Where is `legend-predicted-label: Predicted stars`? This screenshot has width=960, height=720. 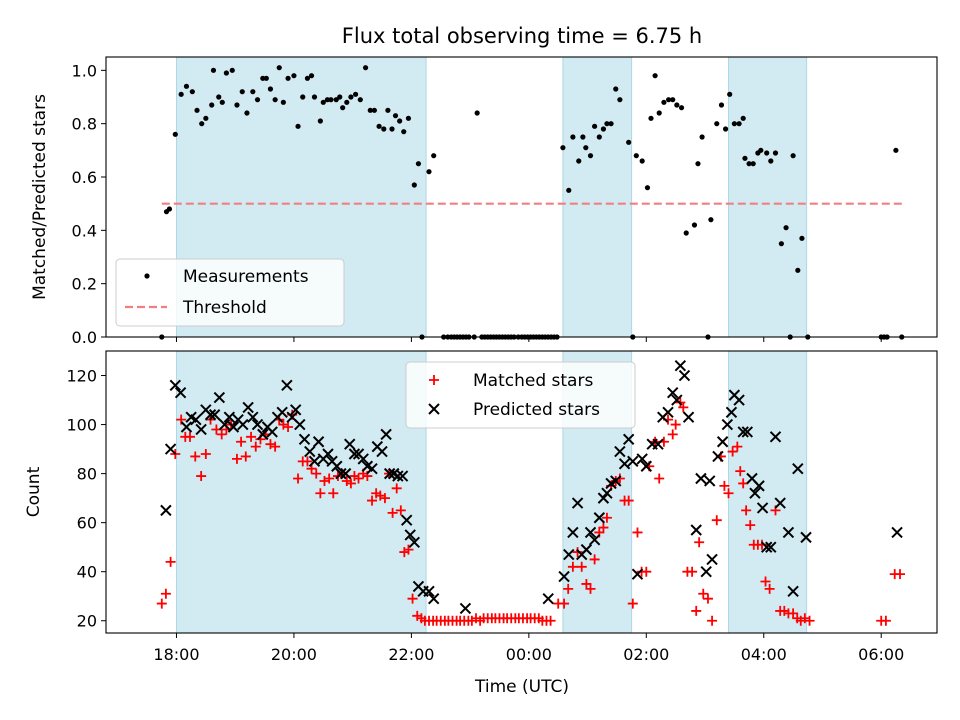
legend-predicted-label: Predicted stars is located at coordinates (536, 410).